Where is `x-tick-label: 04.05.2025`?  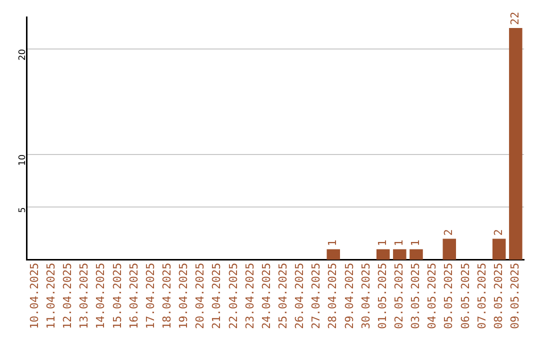
x-tick-label: 04.05.2025 is located at coordinates (432, 296).